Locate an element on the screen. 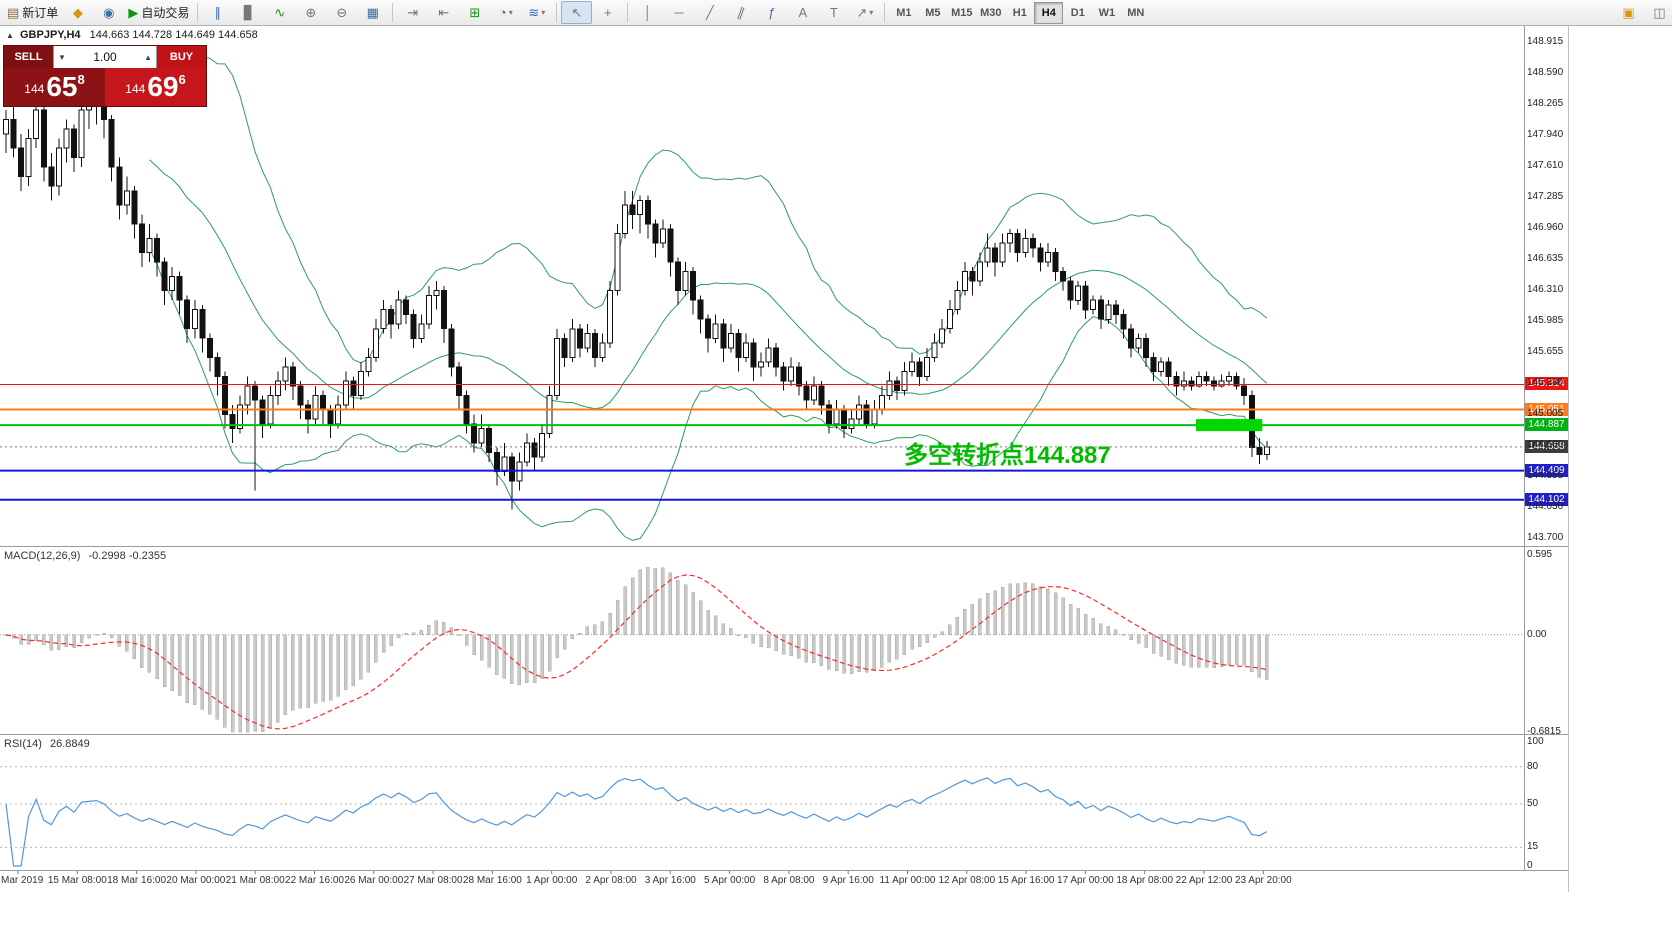 The width and height of the screenshot is (1672, 950). new-order-button: ▤ 新订单 is located at coordinates (32, 12).